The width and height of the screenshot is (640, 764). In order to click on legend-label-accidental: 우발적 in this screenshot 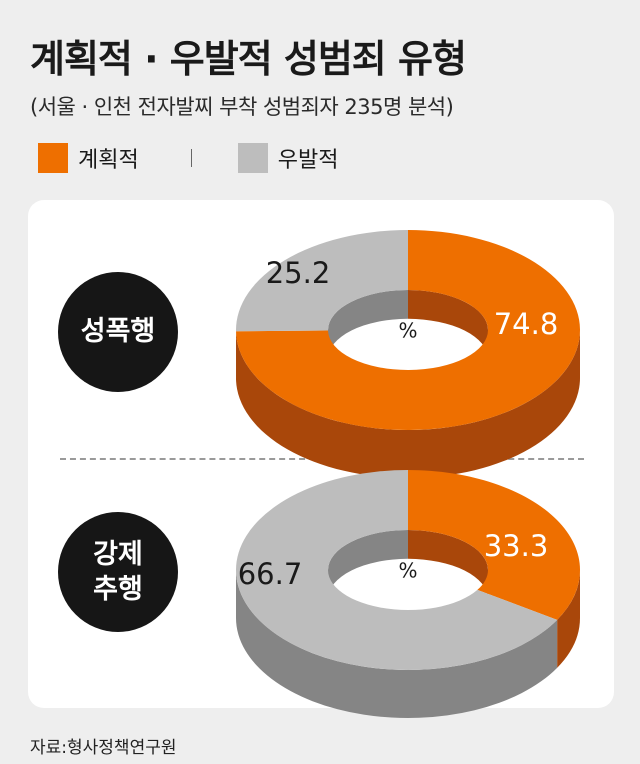, I will do `click(308, 160)`.